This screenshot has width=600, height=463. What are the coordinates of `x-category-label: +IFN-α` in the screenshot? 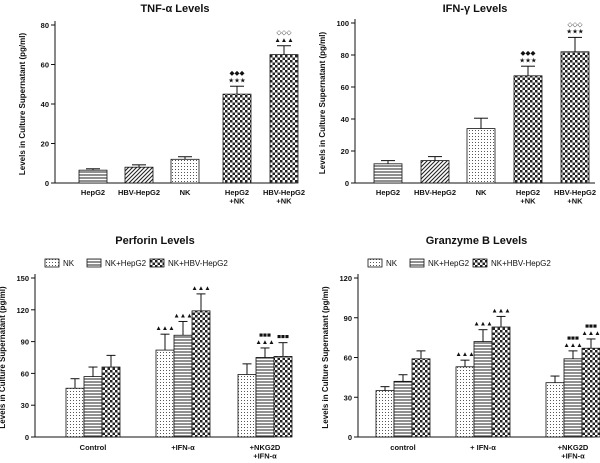 It's located at (183, 447).